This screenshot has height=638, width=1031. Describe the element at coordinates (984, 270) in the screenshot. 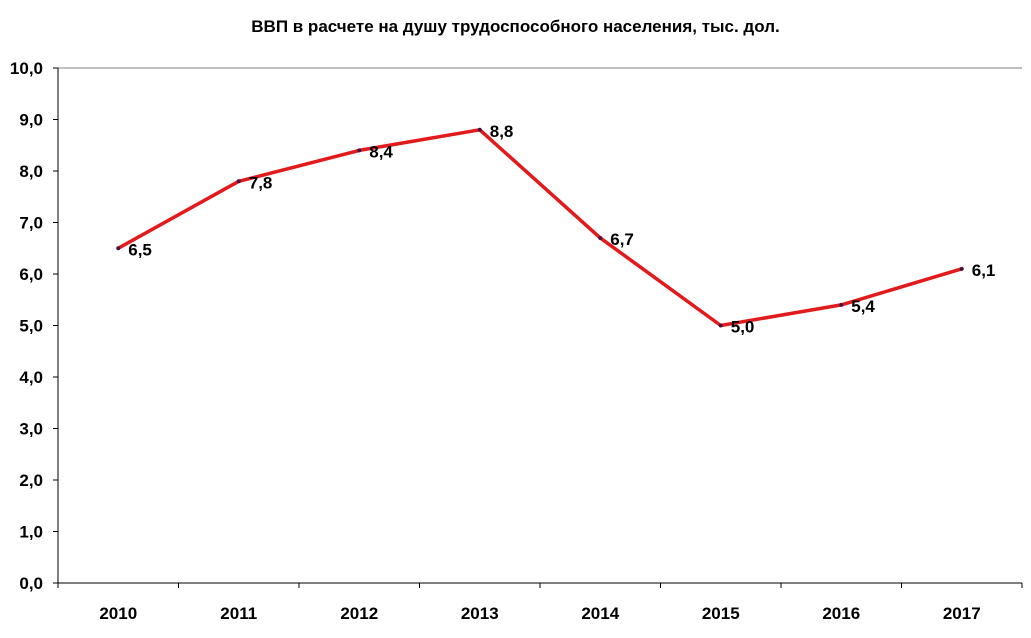

I see `data-label: 6,1` at that location.